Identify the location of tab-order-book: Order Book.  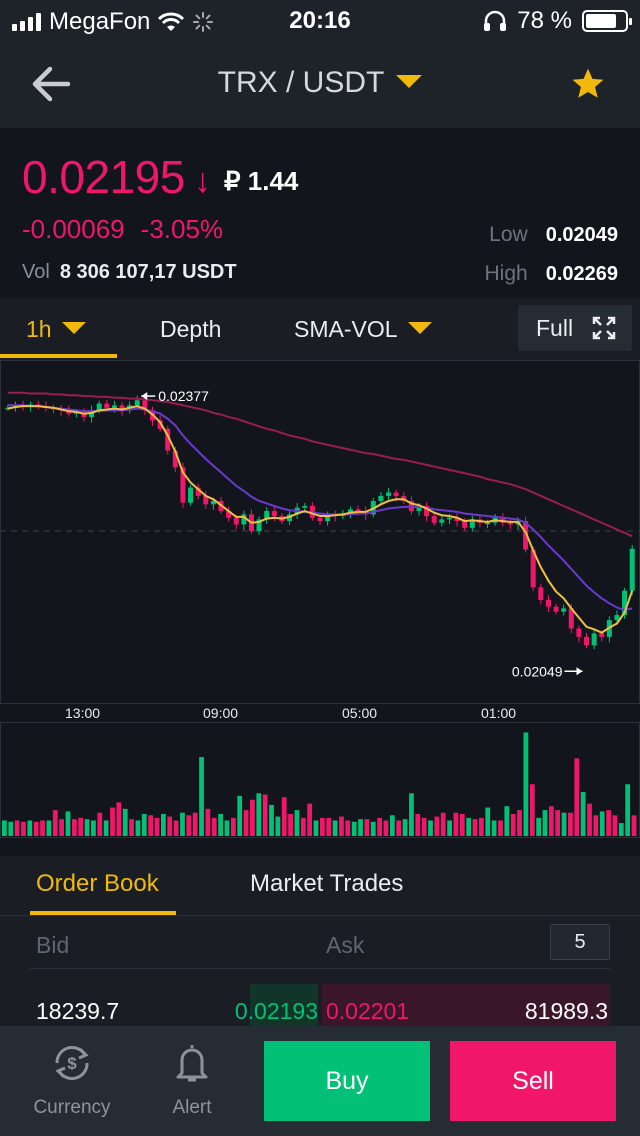
(97, 883).